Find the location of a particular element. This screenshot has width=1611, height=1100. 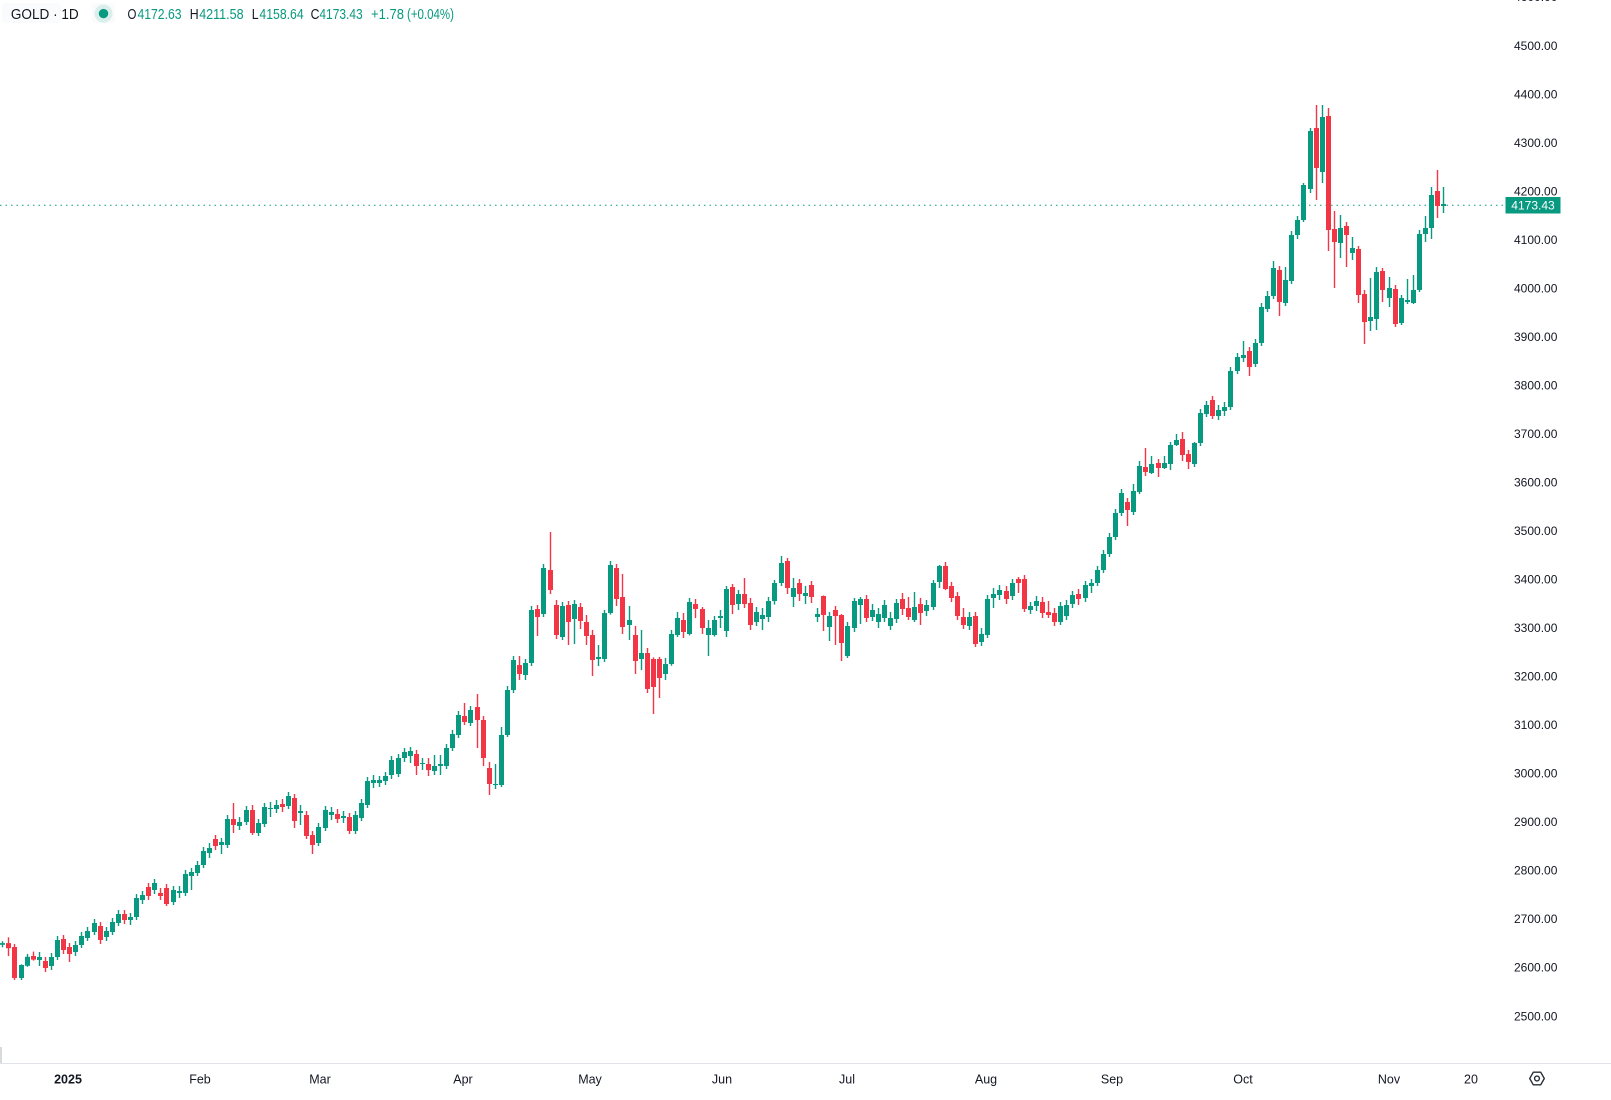

svg-text: Jul is located at coordinates (847, 1080).